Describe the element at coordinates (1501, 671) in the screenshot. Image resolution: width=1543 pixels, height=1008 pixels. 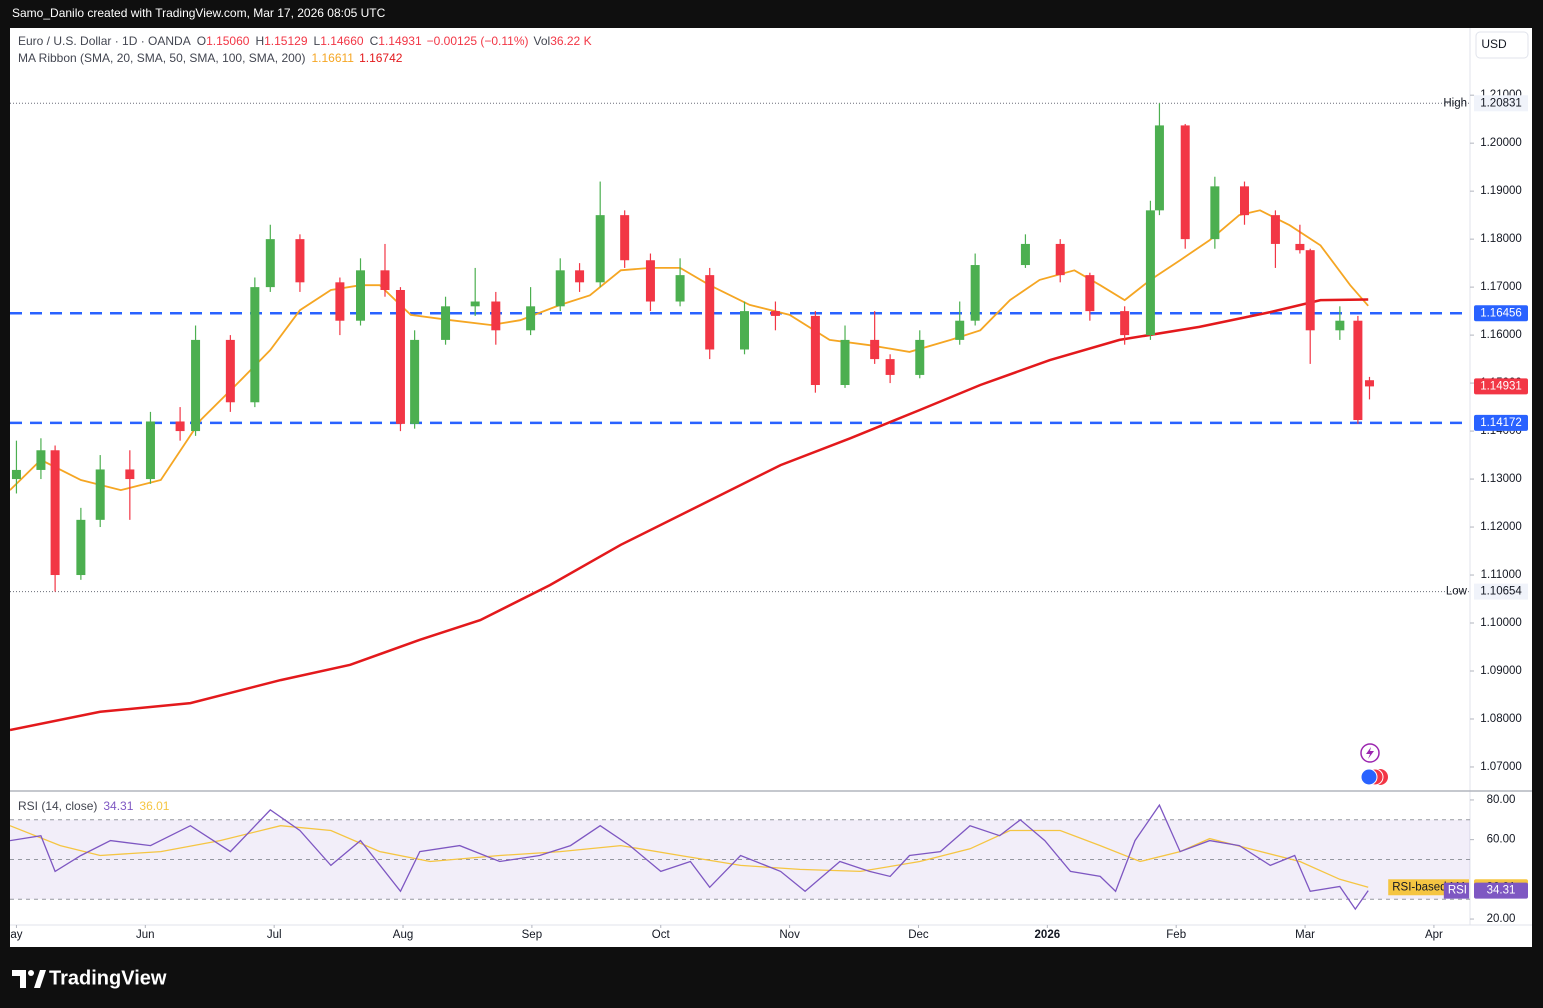
I see `y-tick-label: 1.09000` at that location.